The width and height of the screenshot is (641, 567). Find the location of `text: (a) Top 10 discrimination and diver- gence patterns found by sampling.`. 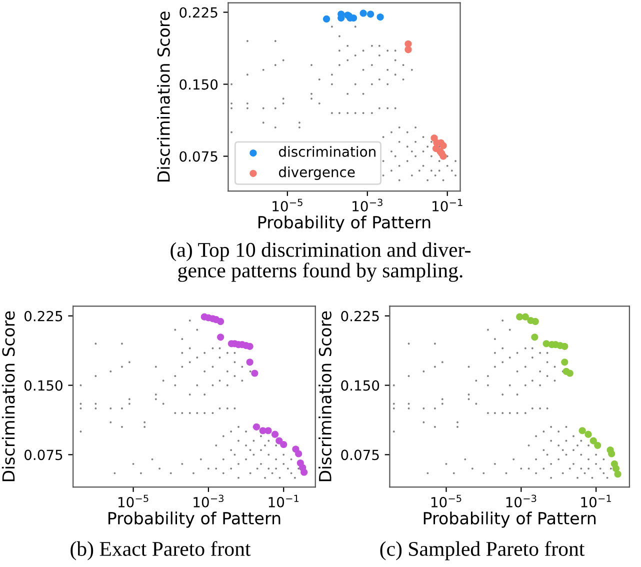

text: (a) Top 10 discrimination and diver- gence patterns found by sampling. is located at coordinates (320, 262).